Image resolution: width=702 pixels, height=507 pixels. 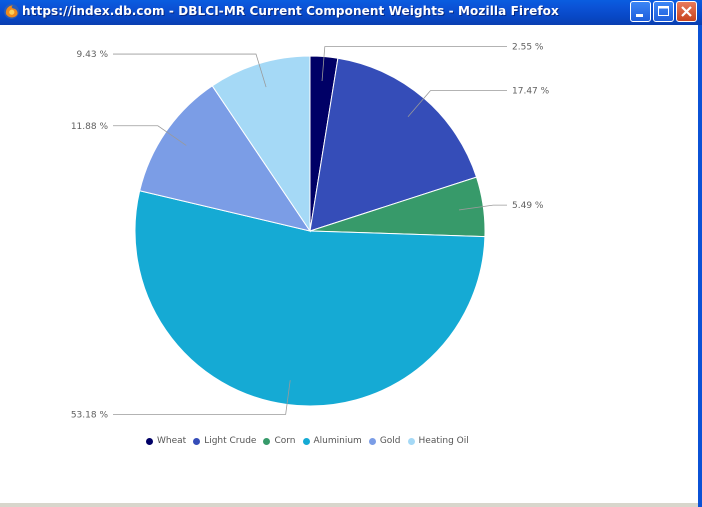 I want to click on window-frame-right, so click(x=700, y=266).